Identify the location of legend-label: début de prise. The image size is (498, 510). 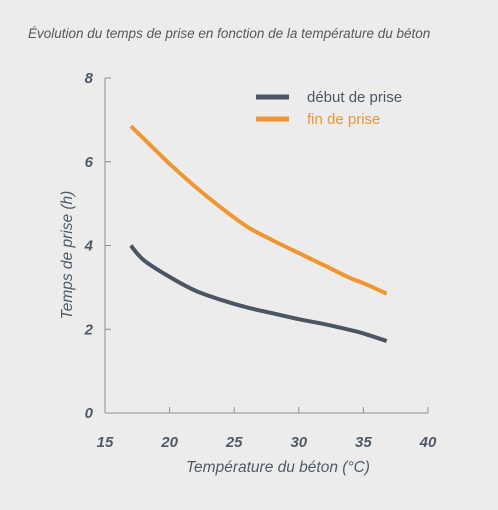
(354, 97).